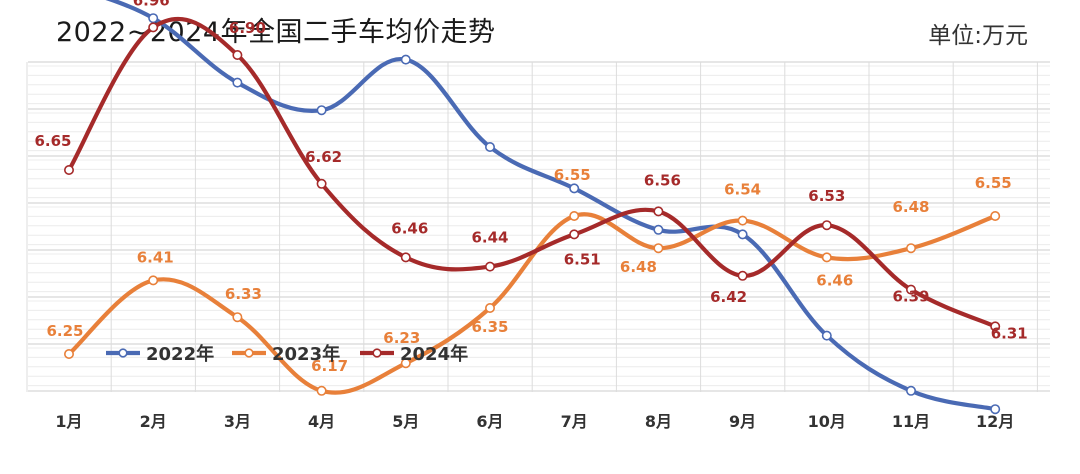  Describe the element at coordinates (401, 338) in the screenshot. I see `data-label: 6.23` at that location.